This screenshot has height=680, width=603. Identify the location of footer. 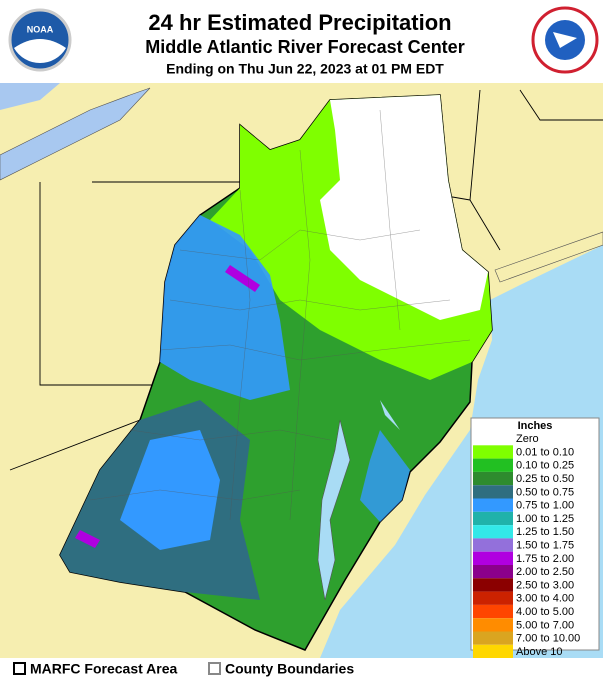
(301, 669).